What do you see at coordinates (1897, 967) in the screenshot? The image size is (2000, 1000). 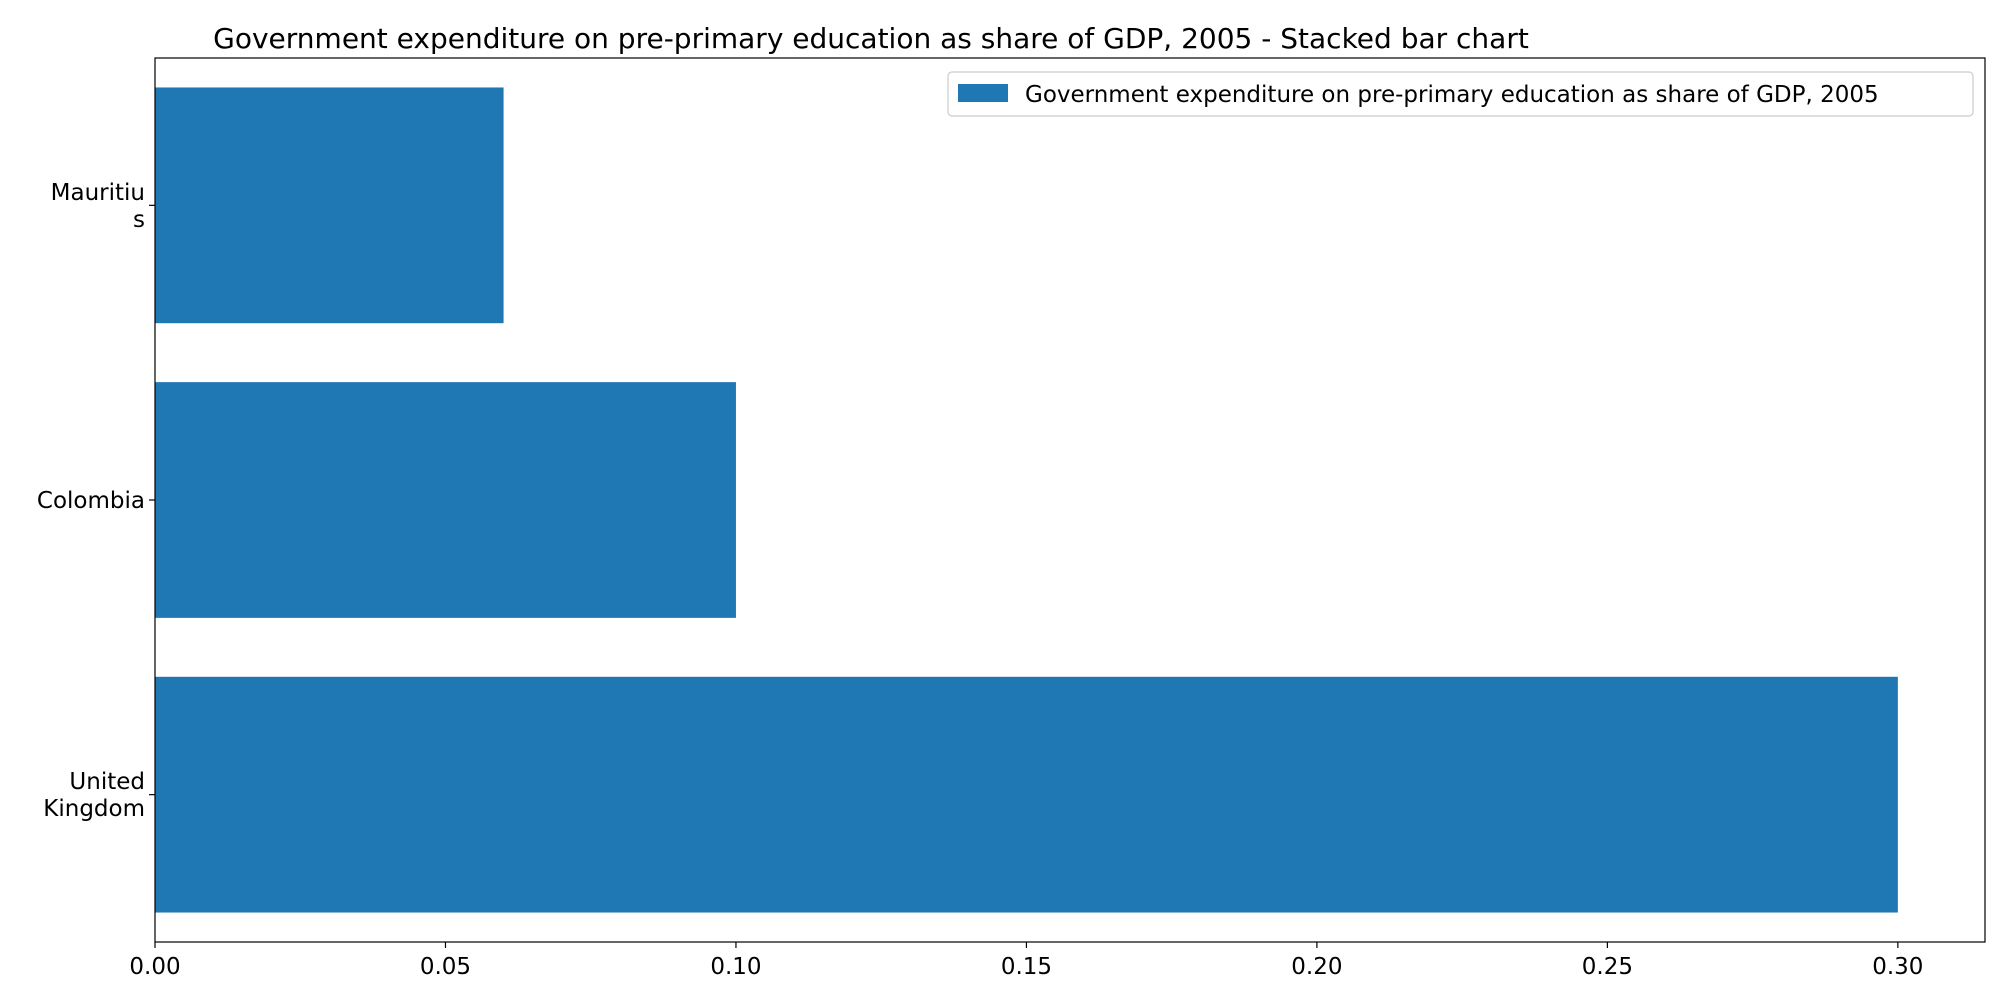 I see `x-tick-label: 0.30` at bounding box center [1897, 967].